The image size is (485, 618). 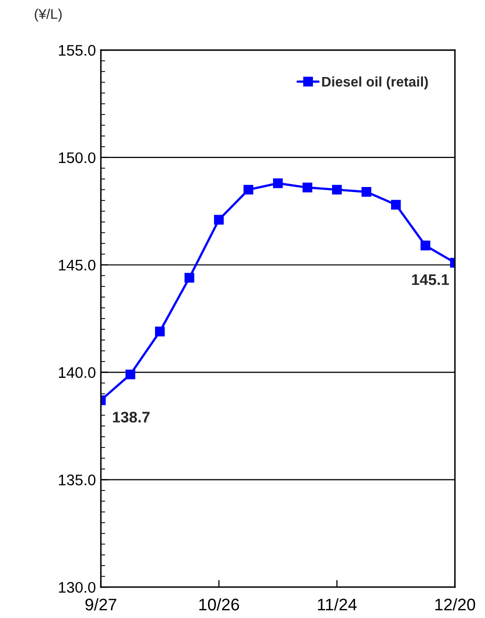 I want to click on y-tick-label: 155.0, so click(x=77, y=50).